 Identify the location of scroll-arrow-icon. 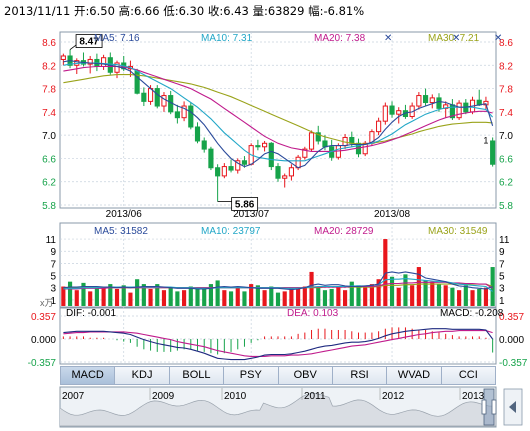
(512, 407).